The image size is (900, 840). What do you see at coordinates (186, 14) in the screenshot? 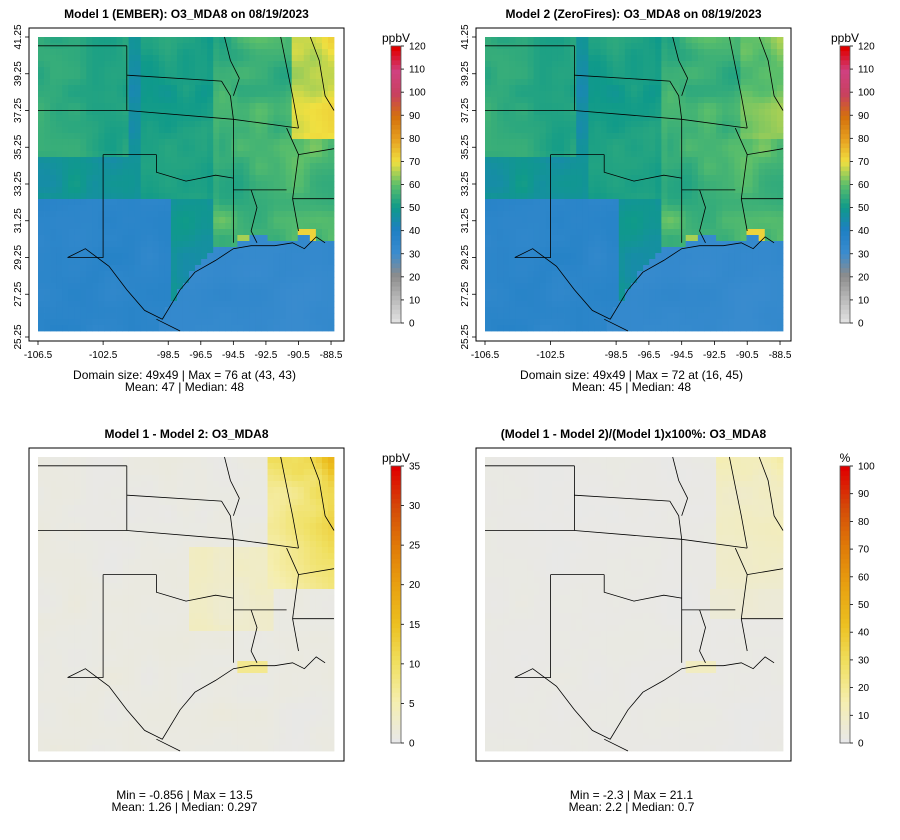
I see `panel-title: Model 1 (EMBER): O3_MDA8 on 08/19/2023` at bounding box center [186, 14].